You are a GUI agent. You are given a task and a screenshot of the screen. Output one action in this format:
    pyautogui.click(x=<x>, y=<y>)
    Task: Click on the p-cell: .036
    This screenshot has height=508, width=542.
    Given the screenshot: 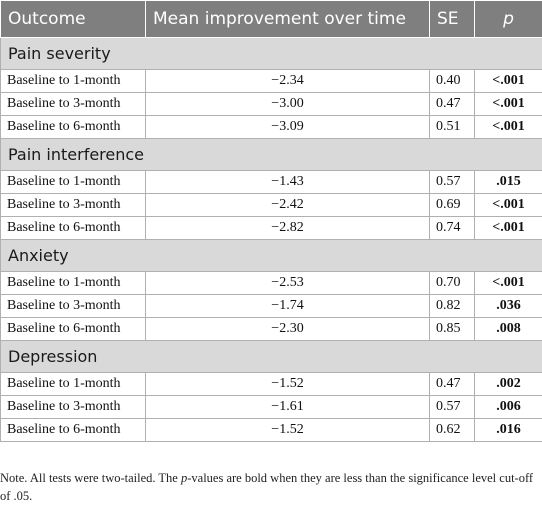 What is the action you would take?
    pyautogui.click(x=508, y=306)
    